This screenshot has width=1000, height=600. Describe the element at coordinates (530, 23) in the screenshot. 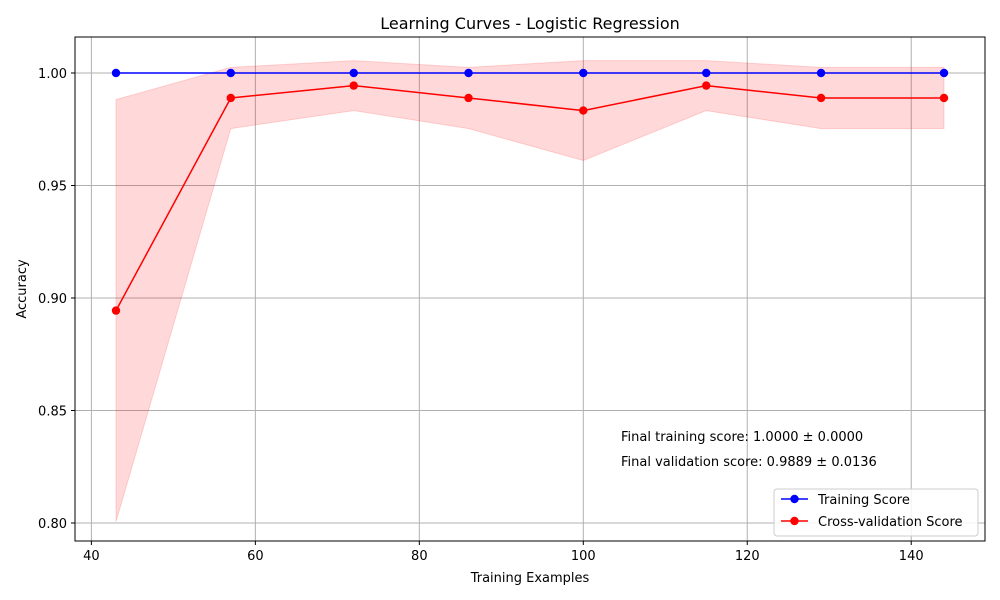

I see `chart-title: Learning Curves - Logistic Regression` at that location.